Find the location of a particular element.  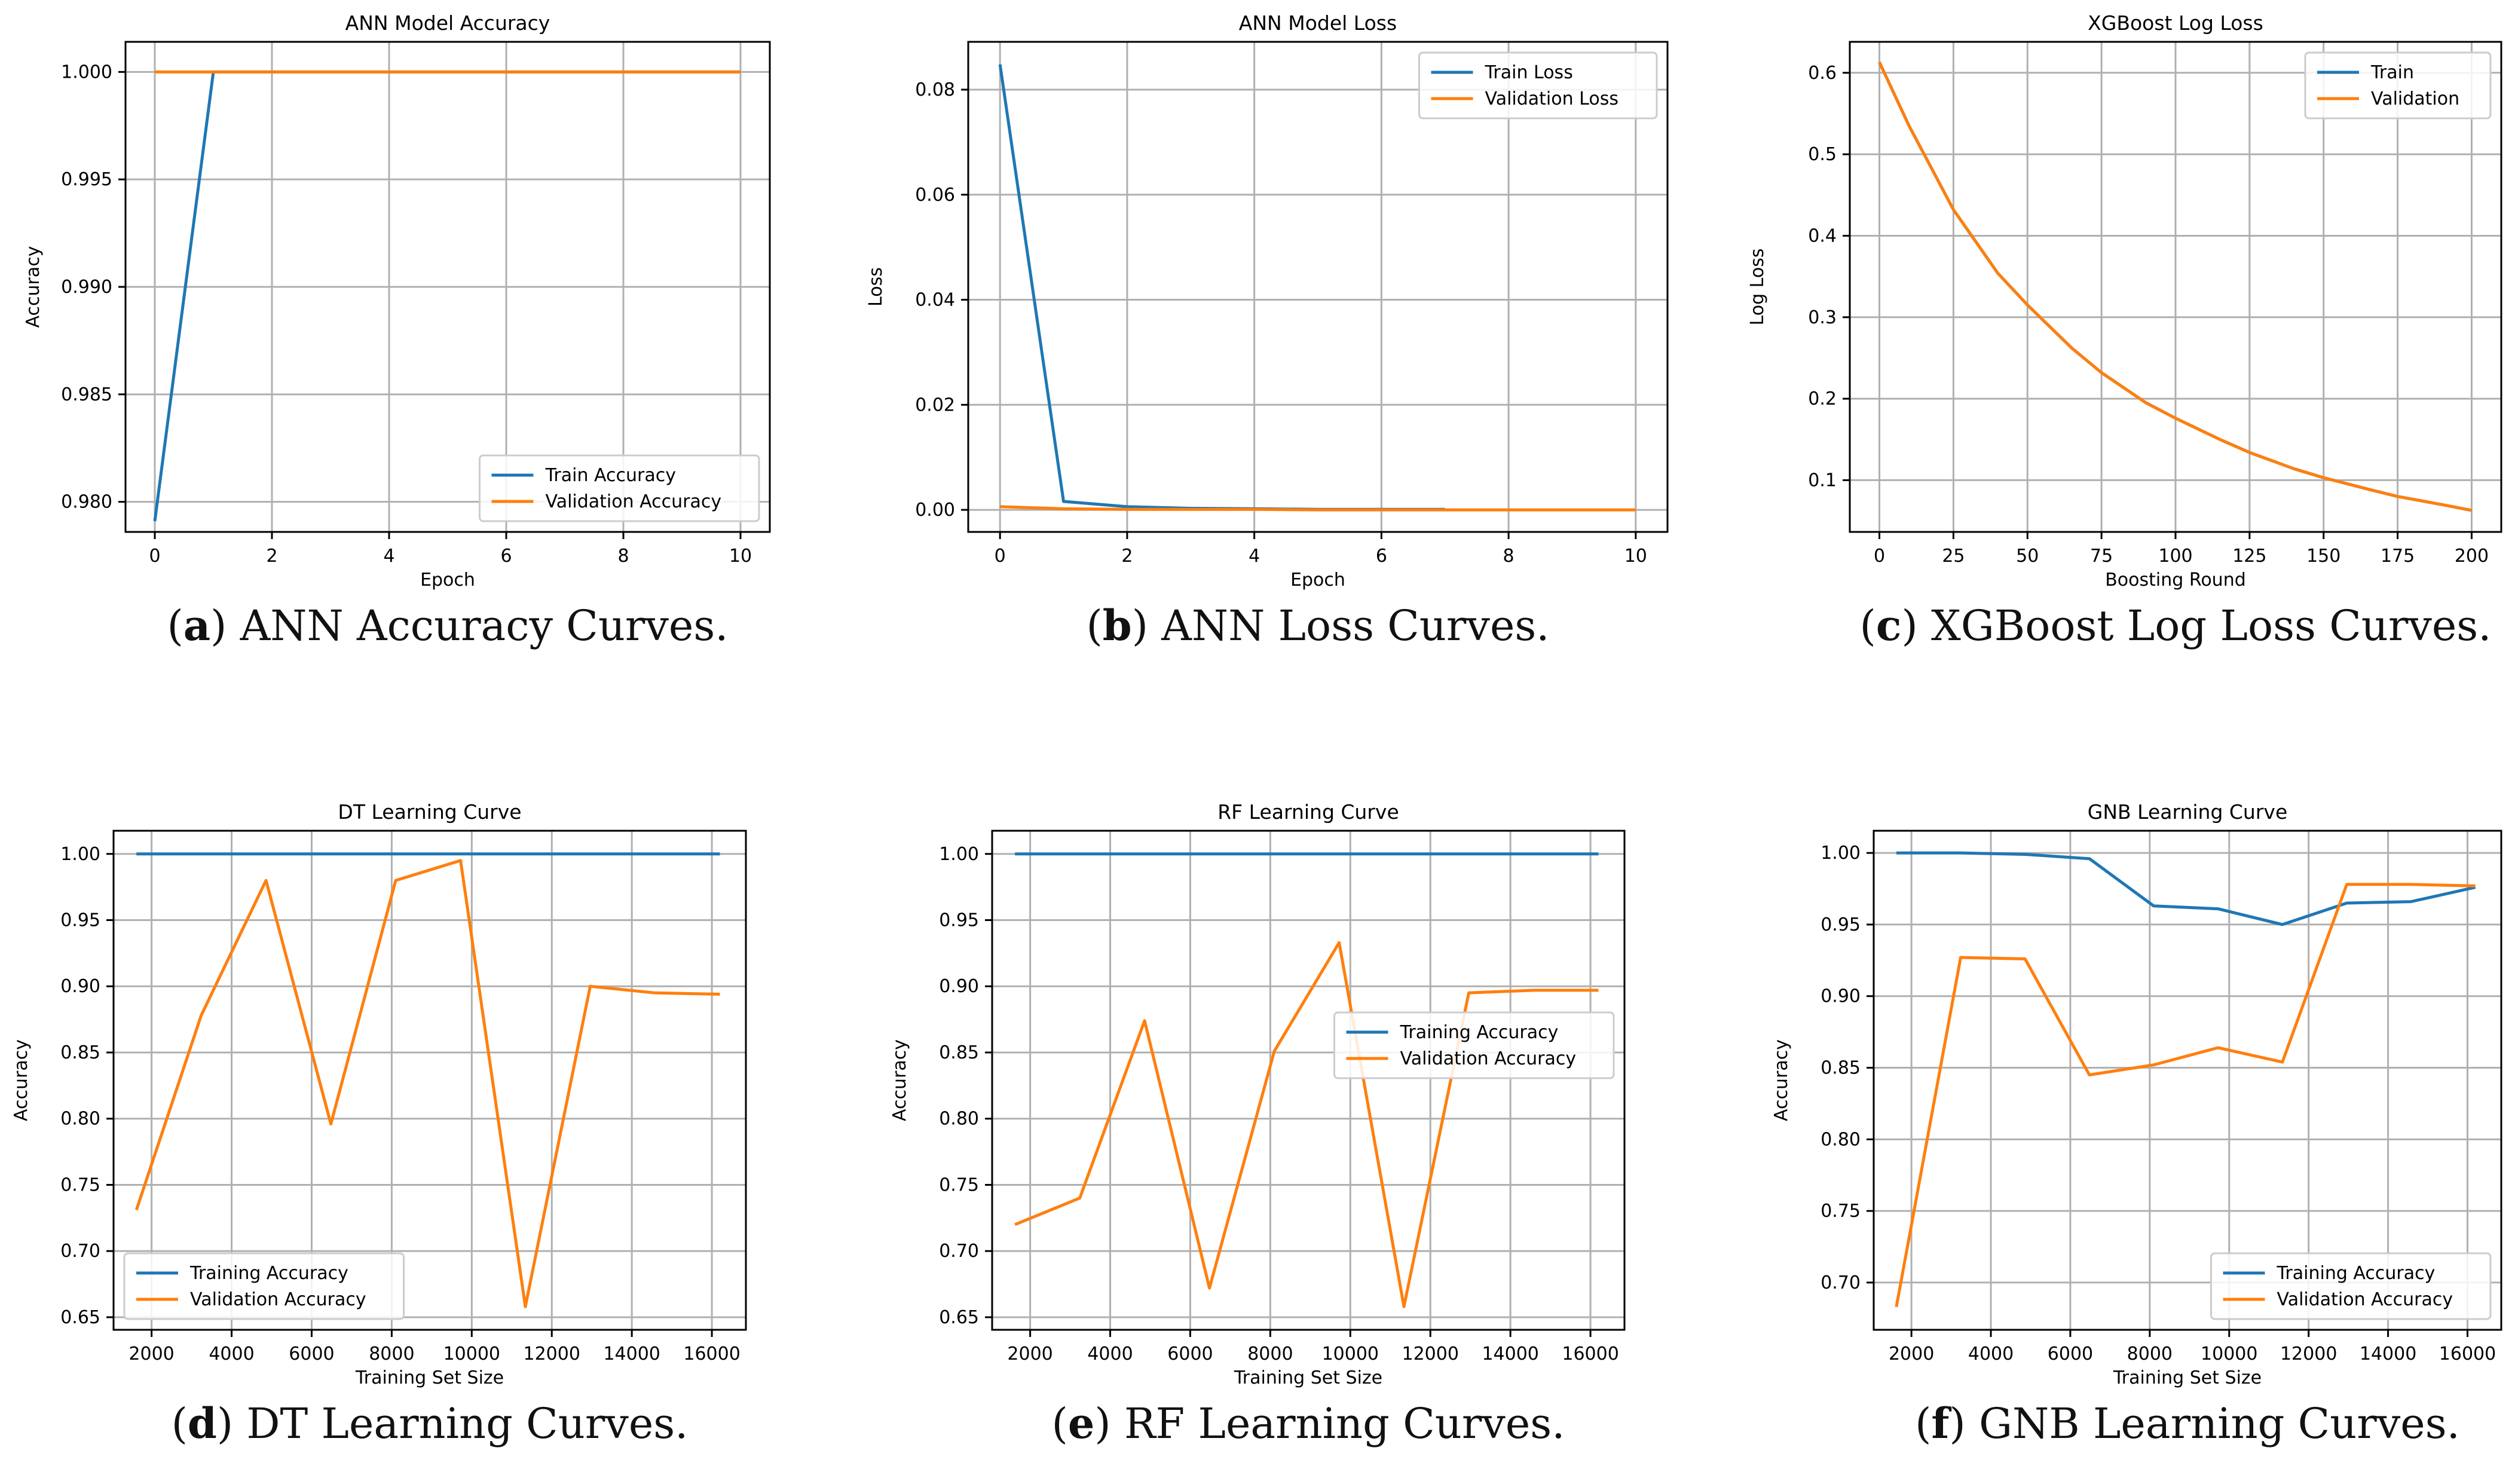

legend: Train Accuracy Validation Accuracy is located at coordinates (619, 488).